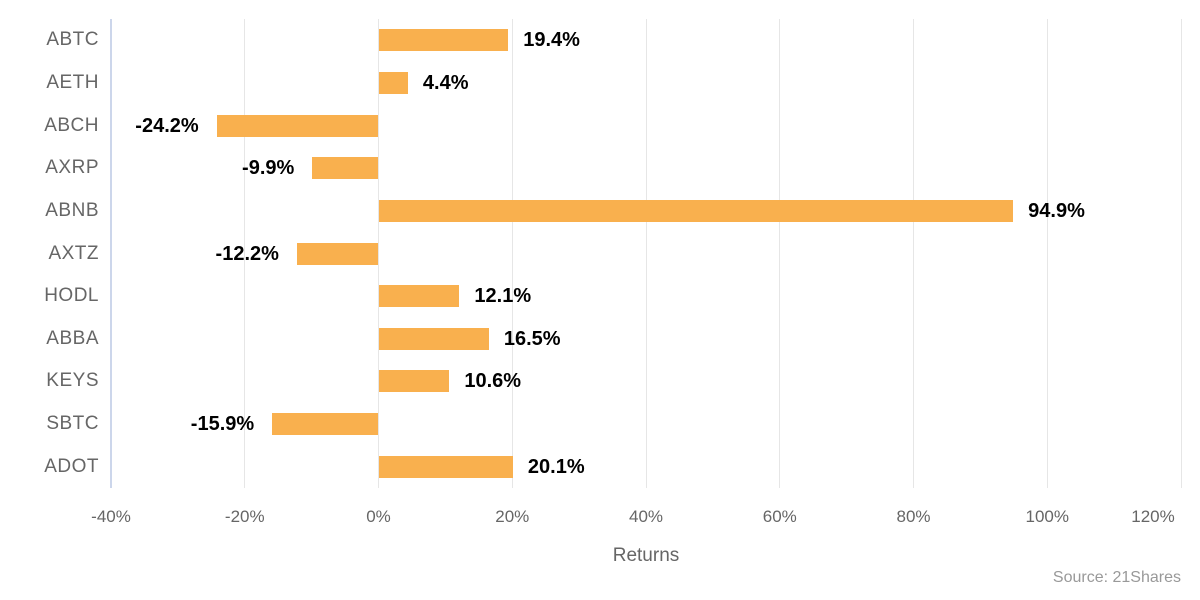 The height and width of the screenshot is (600, 1200). Describe the element at coordinates (1116, 577) in the screenshot. I see `source-credit: Source: 21Shares` at that location.